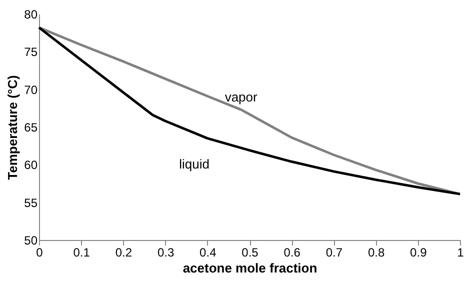 The image size is (474, 281). I want to click on x-tick-label: 0.6, so click(292, 253).